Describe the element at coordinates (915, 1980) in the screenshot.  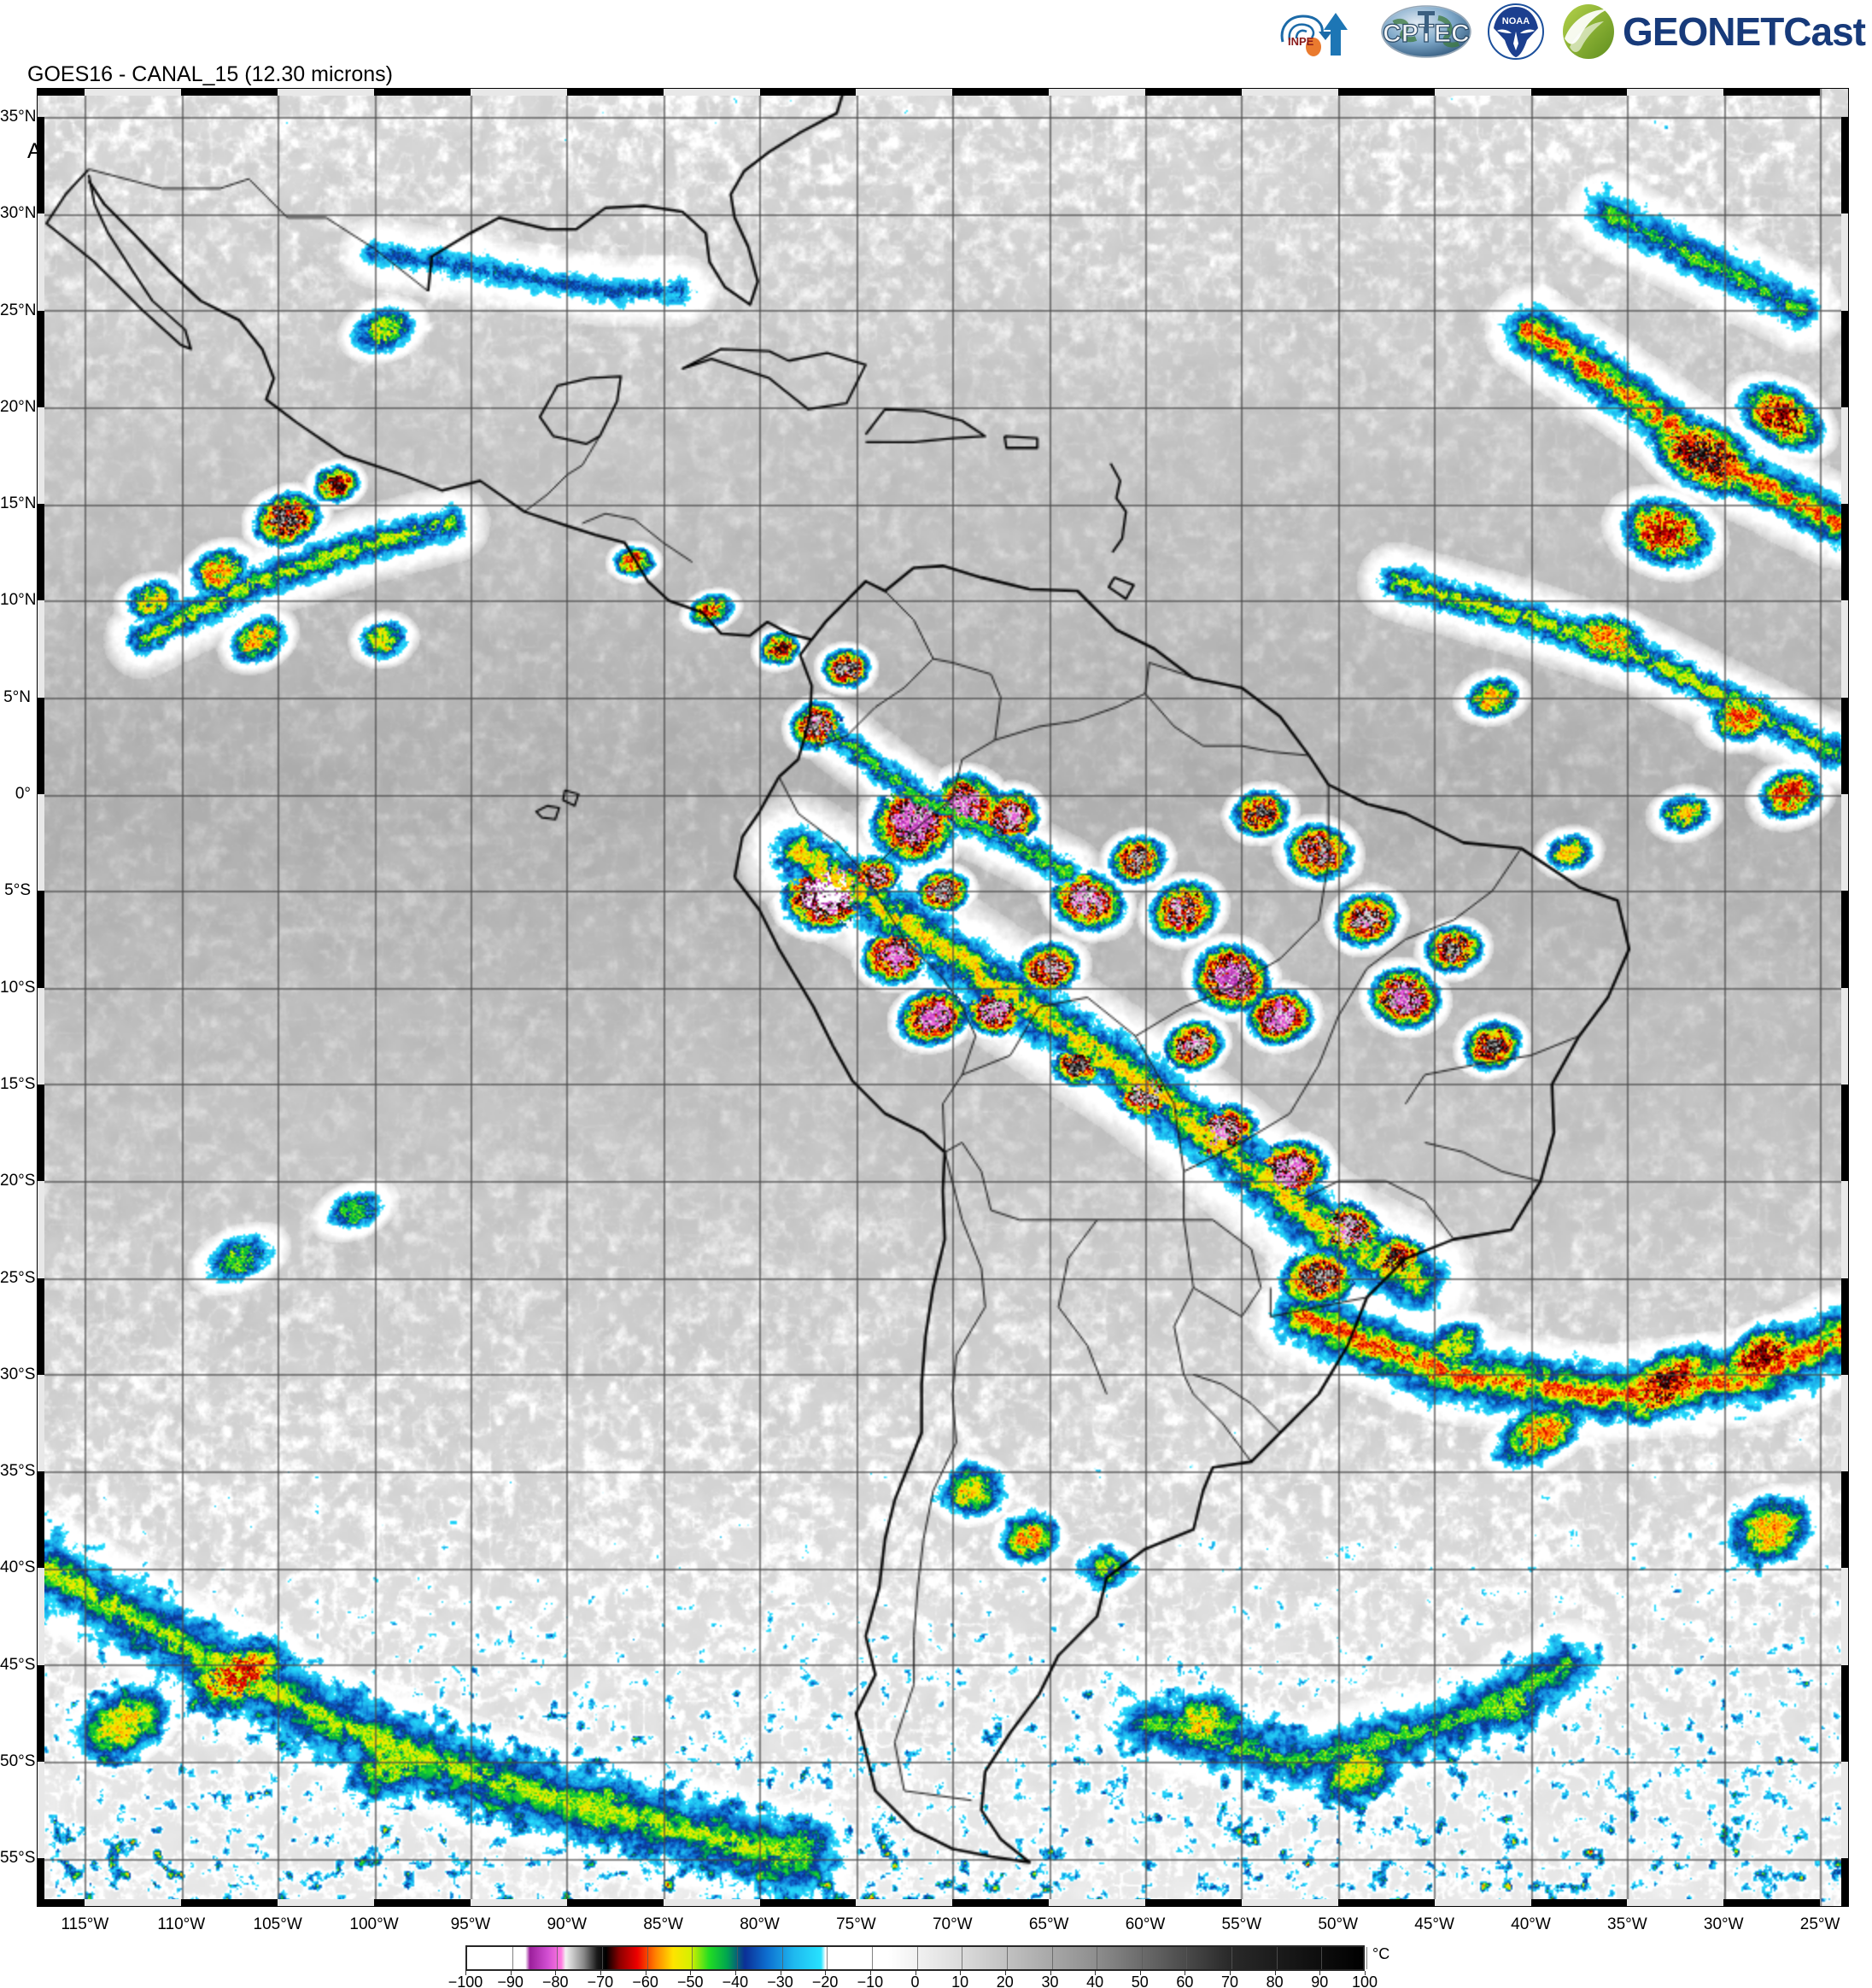
I see `colorbar-tick-label: 0` at that location.